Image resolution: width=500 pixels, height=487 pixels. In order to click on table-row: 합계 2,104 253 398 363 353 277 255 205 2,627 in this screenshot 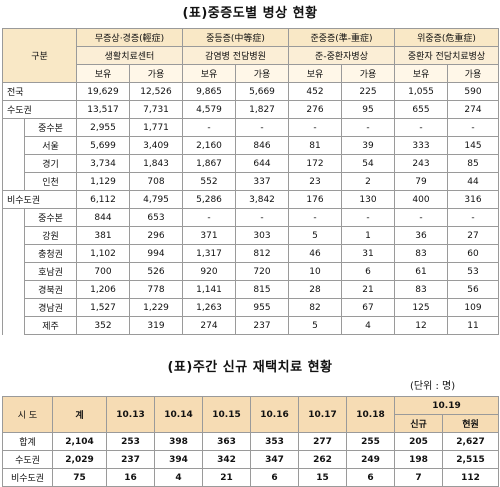, I will do `click(250, 441)`.